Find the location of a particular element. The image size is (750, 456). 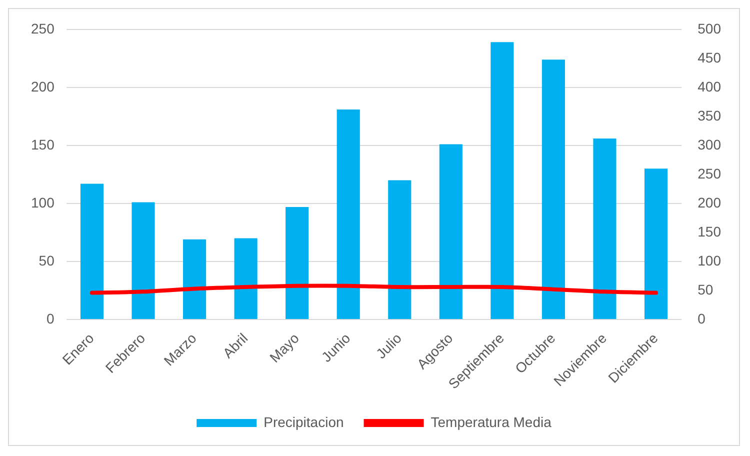

y2-tick-label: 450 is located at coordinates (710, 57).